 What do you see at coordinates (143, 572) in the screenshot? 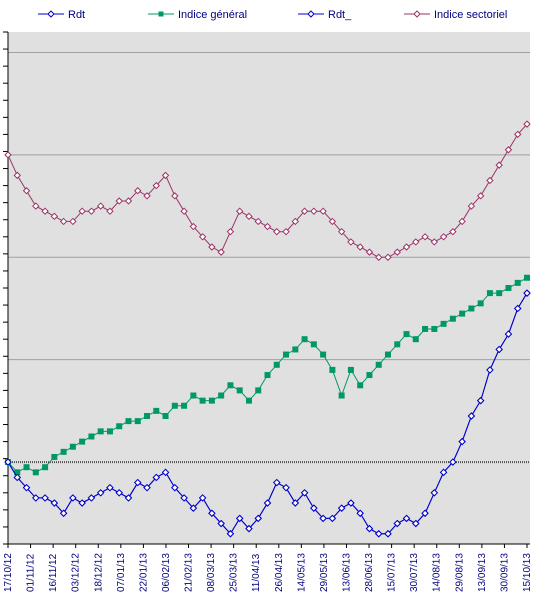
I see `x-tick-label: 22/01/13` at bounding box center [143, 572].